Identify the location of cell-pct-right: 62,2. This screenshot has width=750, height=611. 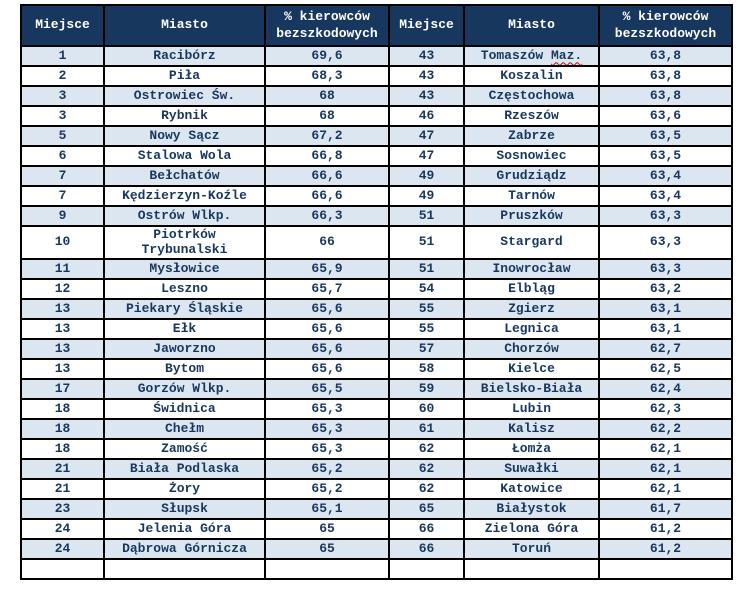
(665, 429).